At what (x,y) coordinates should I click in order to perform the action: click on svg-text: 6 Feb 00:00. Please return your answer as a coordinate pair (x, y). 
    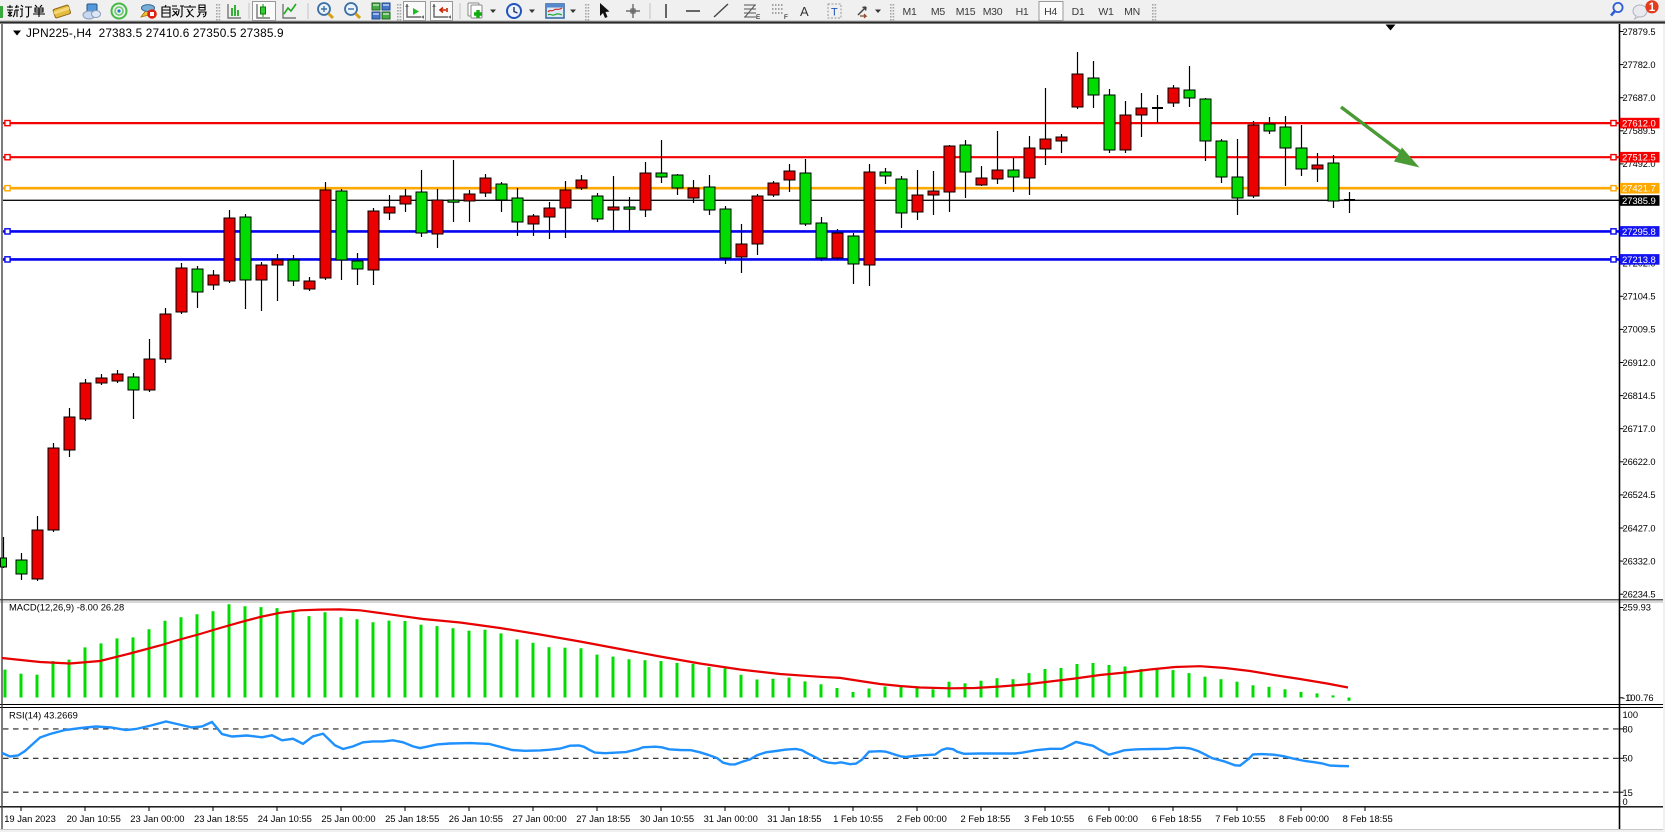
    Looking at the image, I should click on (1113, 818).